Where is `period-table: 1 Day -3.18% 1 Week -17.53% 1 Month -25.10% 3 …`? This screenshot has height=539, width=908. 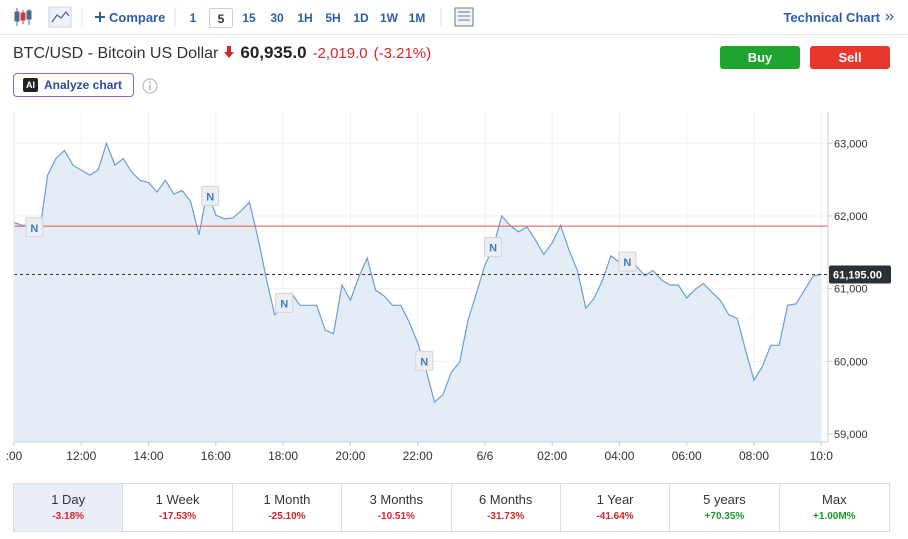 period-table: 1 Day -3.18% 1 Week -17.53% 1 Month -25.10% 3 … is located at coordinates (451, 507).